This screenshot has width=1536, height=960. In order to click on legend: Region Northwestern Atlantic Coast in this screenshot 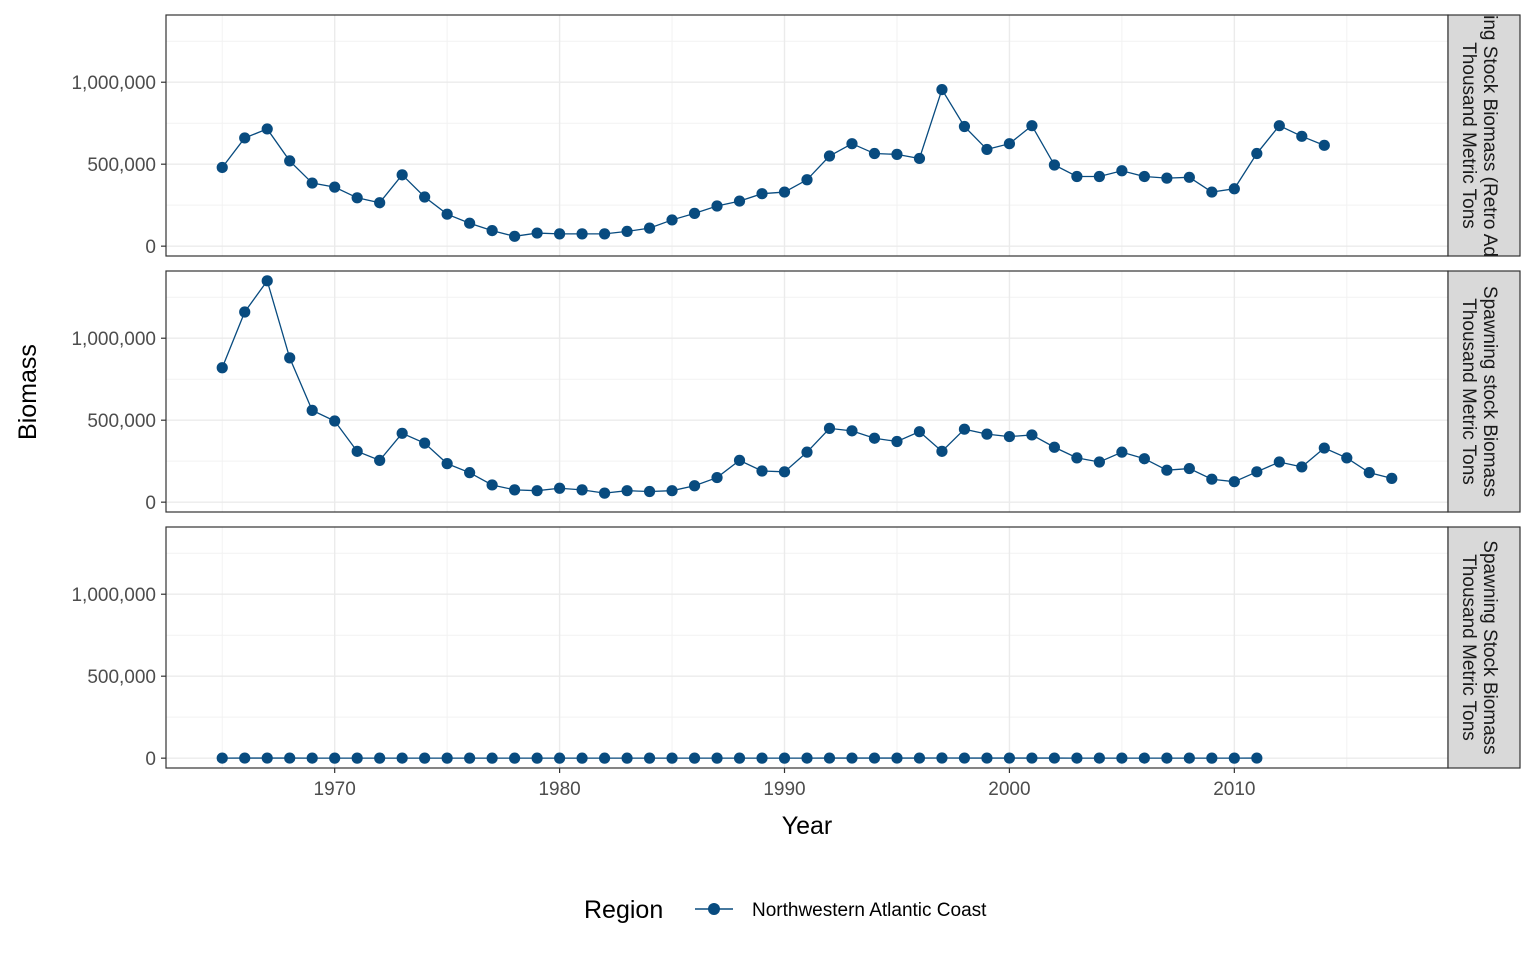, I will do `click(785, 910)`.